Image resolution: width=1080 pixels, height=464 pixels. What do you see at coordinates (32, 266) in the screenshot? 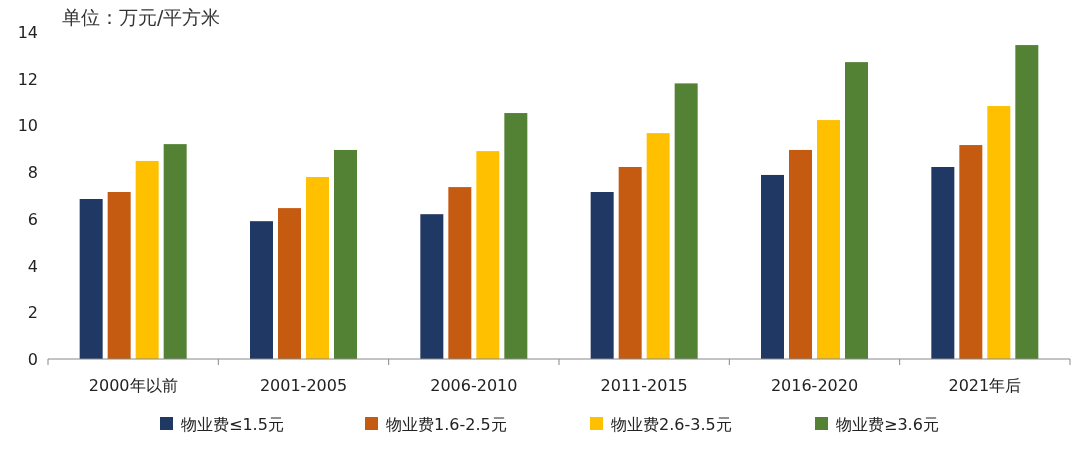
I see `y-tick-label: 4` at bounding box center [32, 266].